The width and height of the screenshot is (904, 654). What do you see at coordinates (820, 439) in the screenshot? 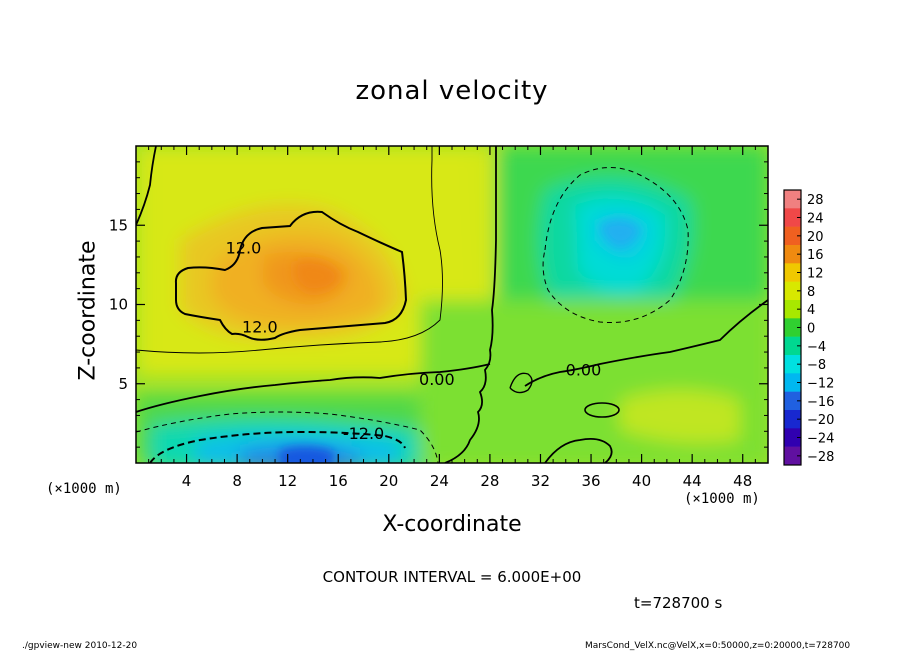
I see `colorbar-label: −24` at bounding box center [820, 439].